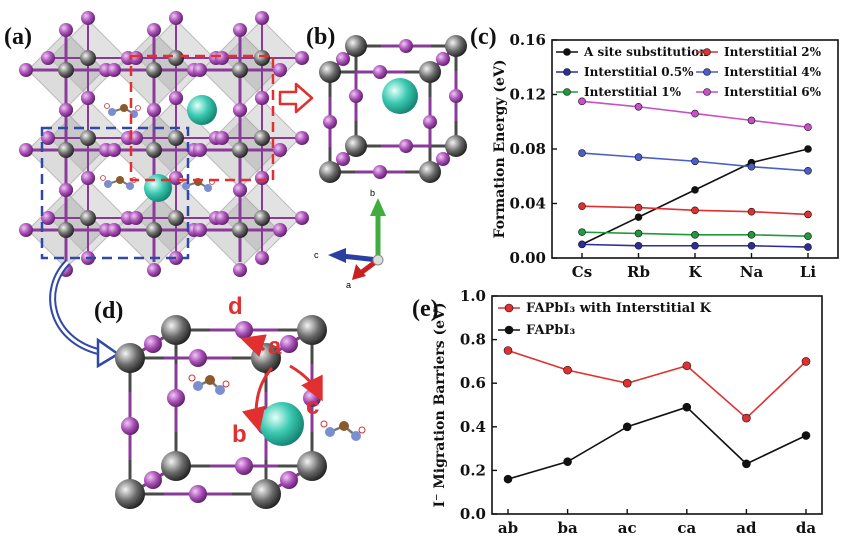 This screenshot has height=554, width=860. I want to click on series-line, so click(657, 384).